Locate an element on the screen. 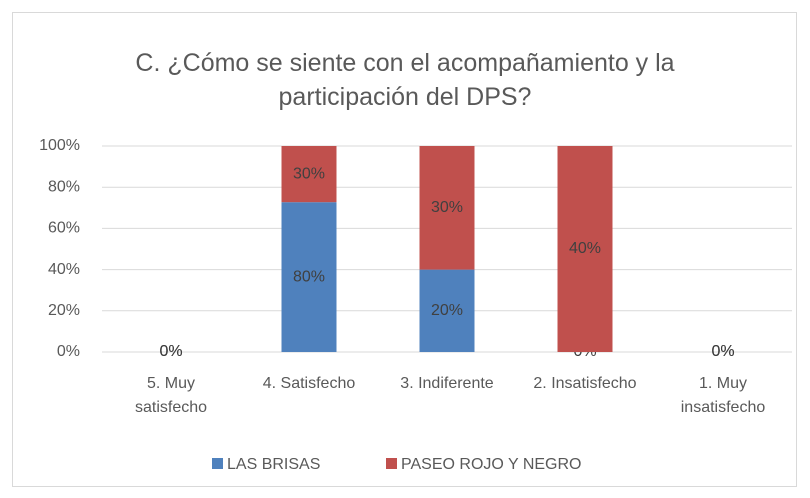 The height and width of the screenshot is (498, 810). x-tick-label: 1. Muy insatisfecho is located at coordinates (723, 395).